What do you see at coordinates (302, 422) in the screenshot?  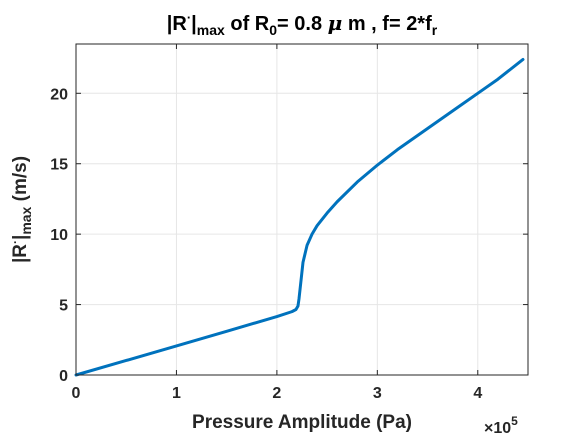 I see `x-axis-label: Pressure Amplitude (Pa)` at bounding box center [302, 422].